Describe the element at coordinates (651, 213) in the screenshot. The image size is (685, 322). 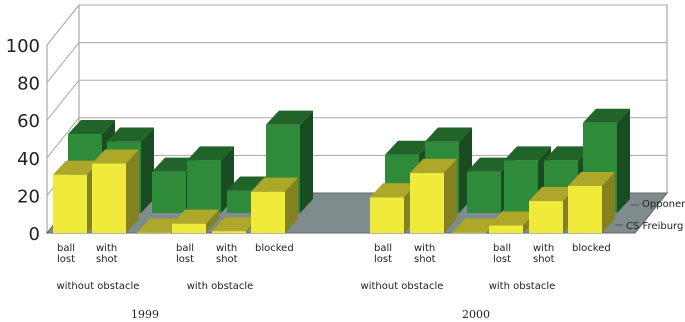
I see `floor-edge` at that location.